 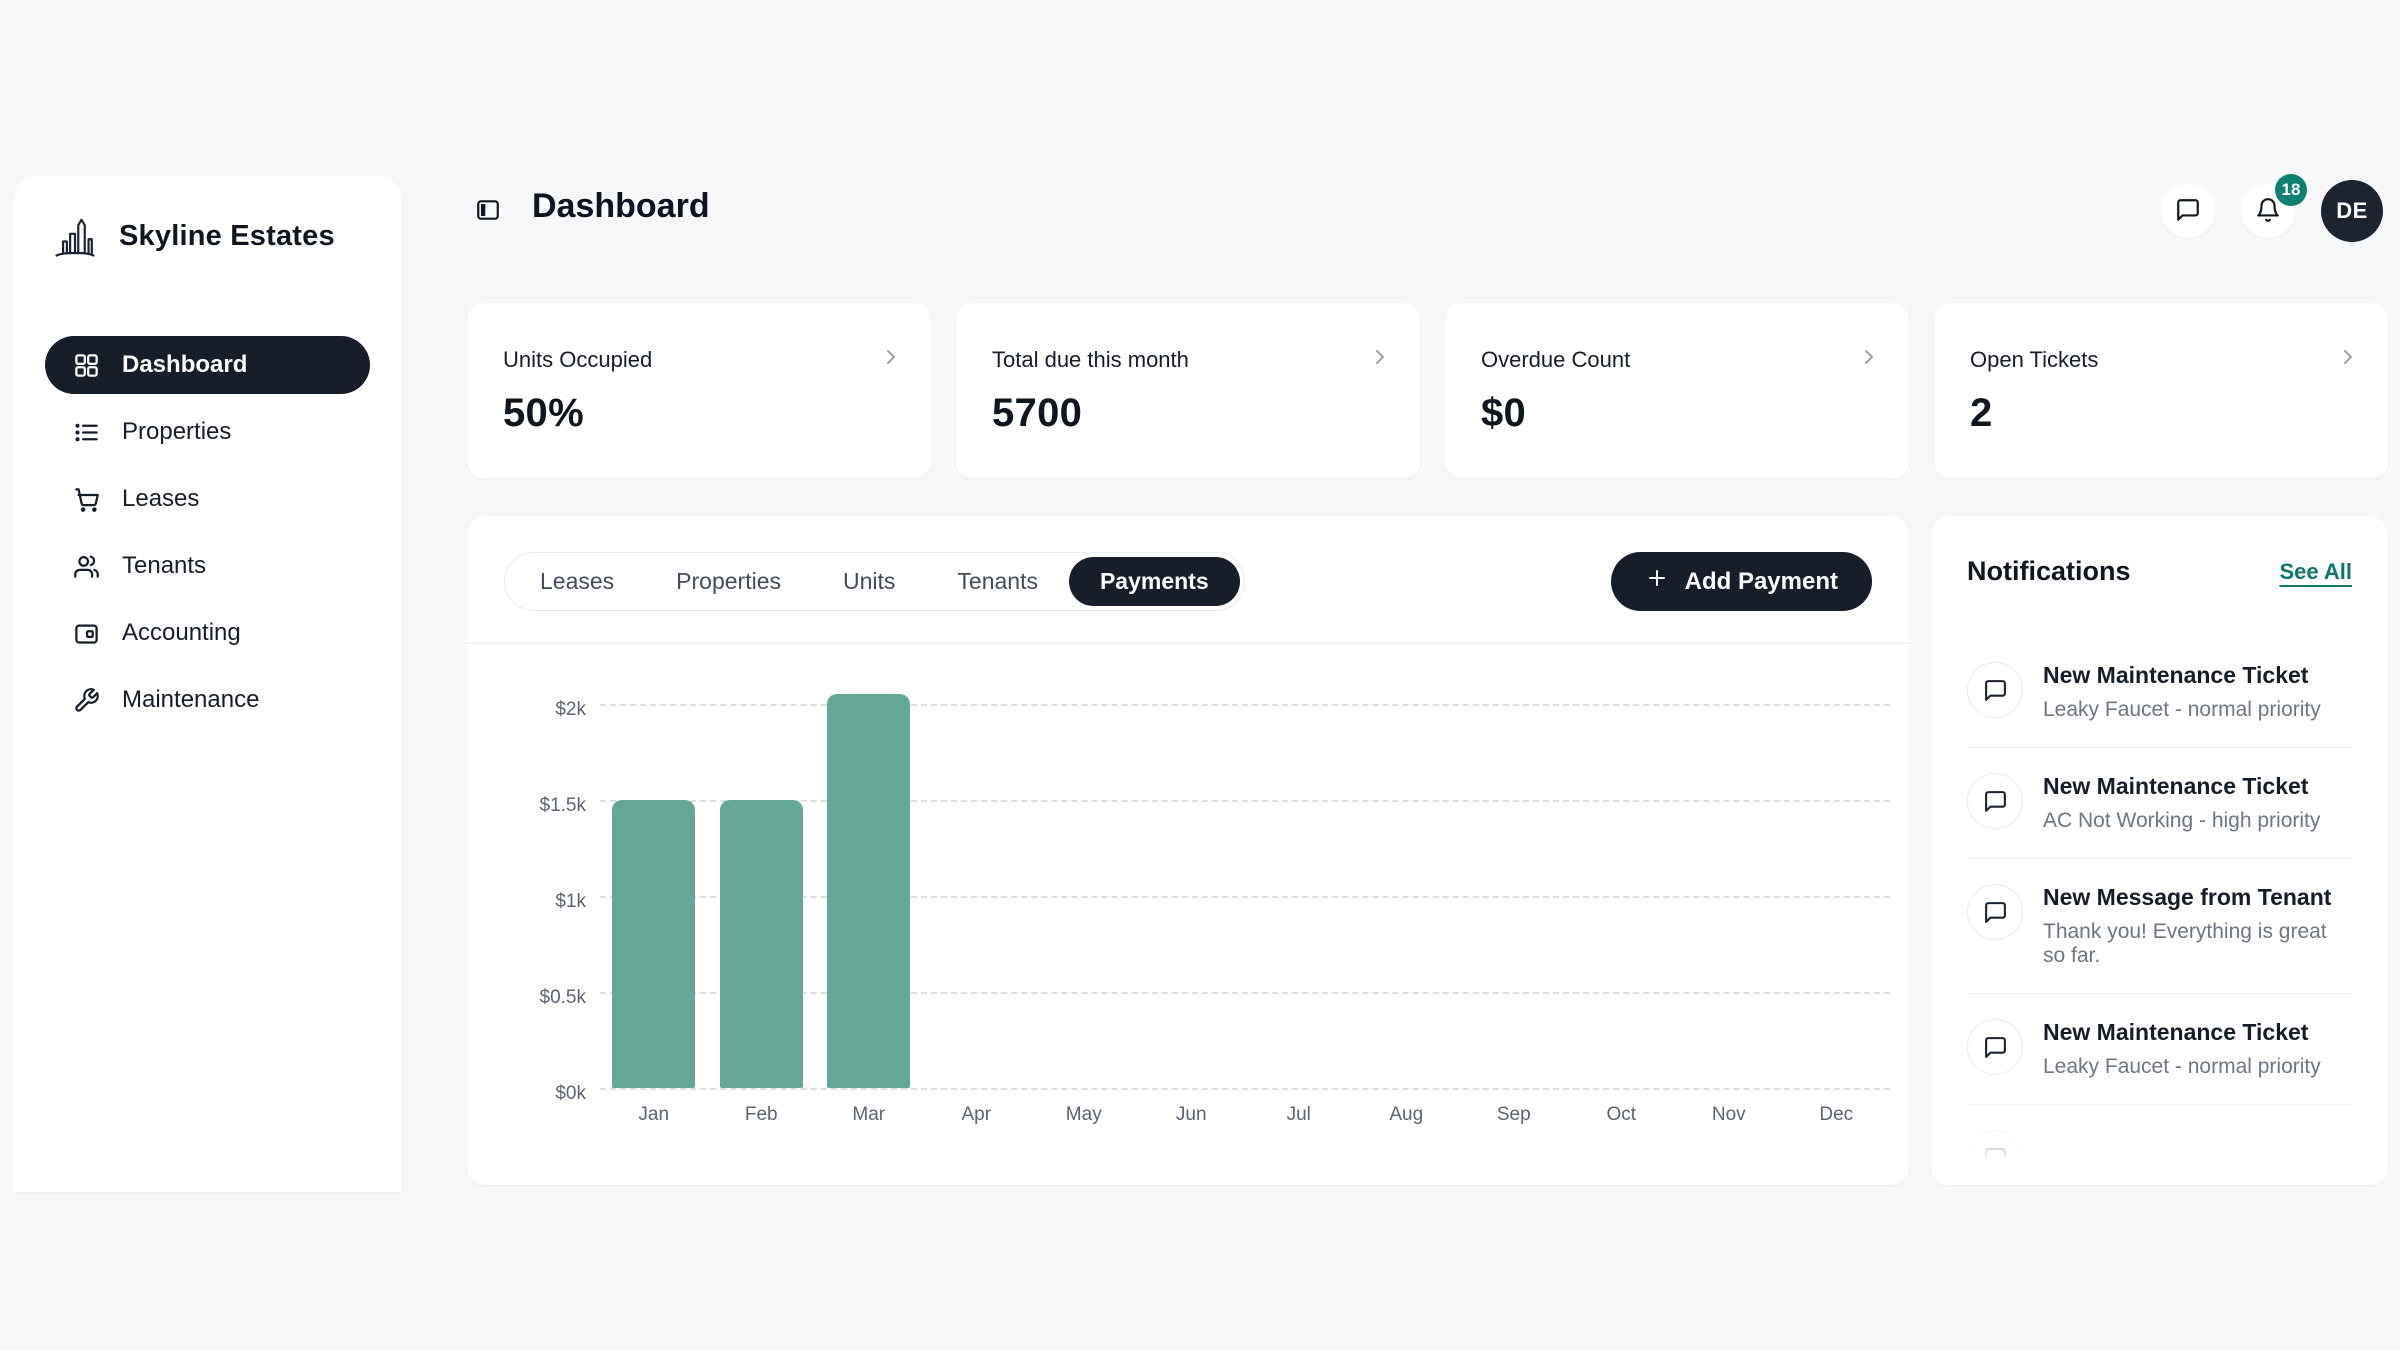 I want to click on avatar: DE, so click(x=2352, y=211).